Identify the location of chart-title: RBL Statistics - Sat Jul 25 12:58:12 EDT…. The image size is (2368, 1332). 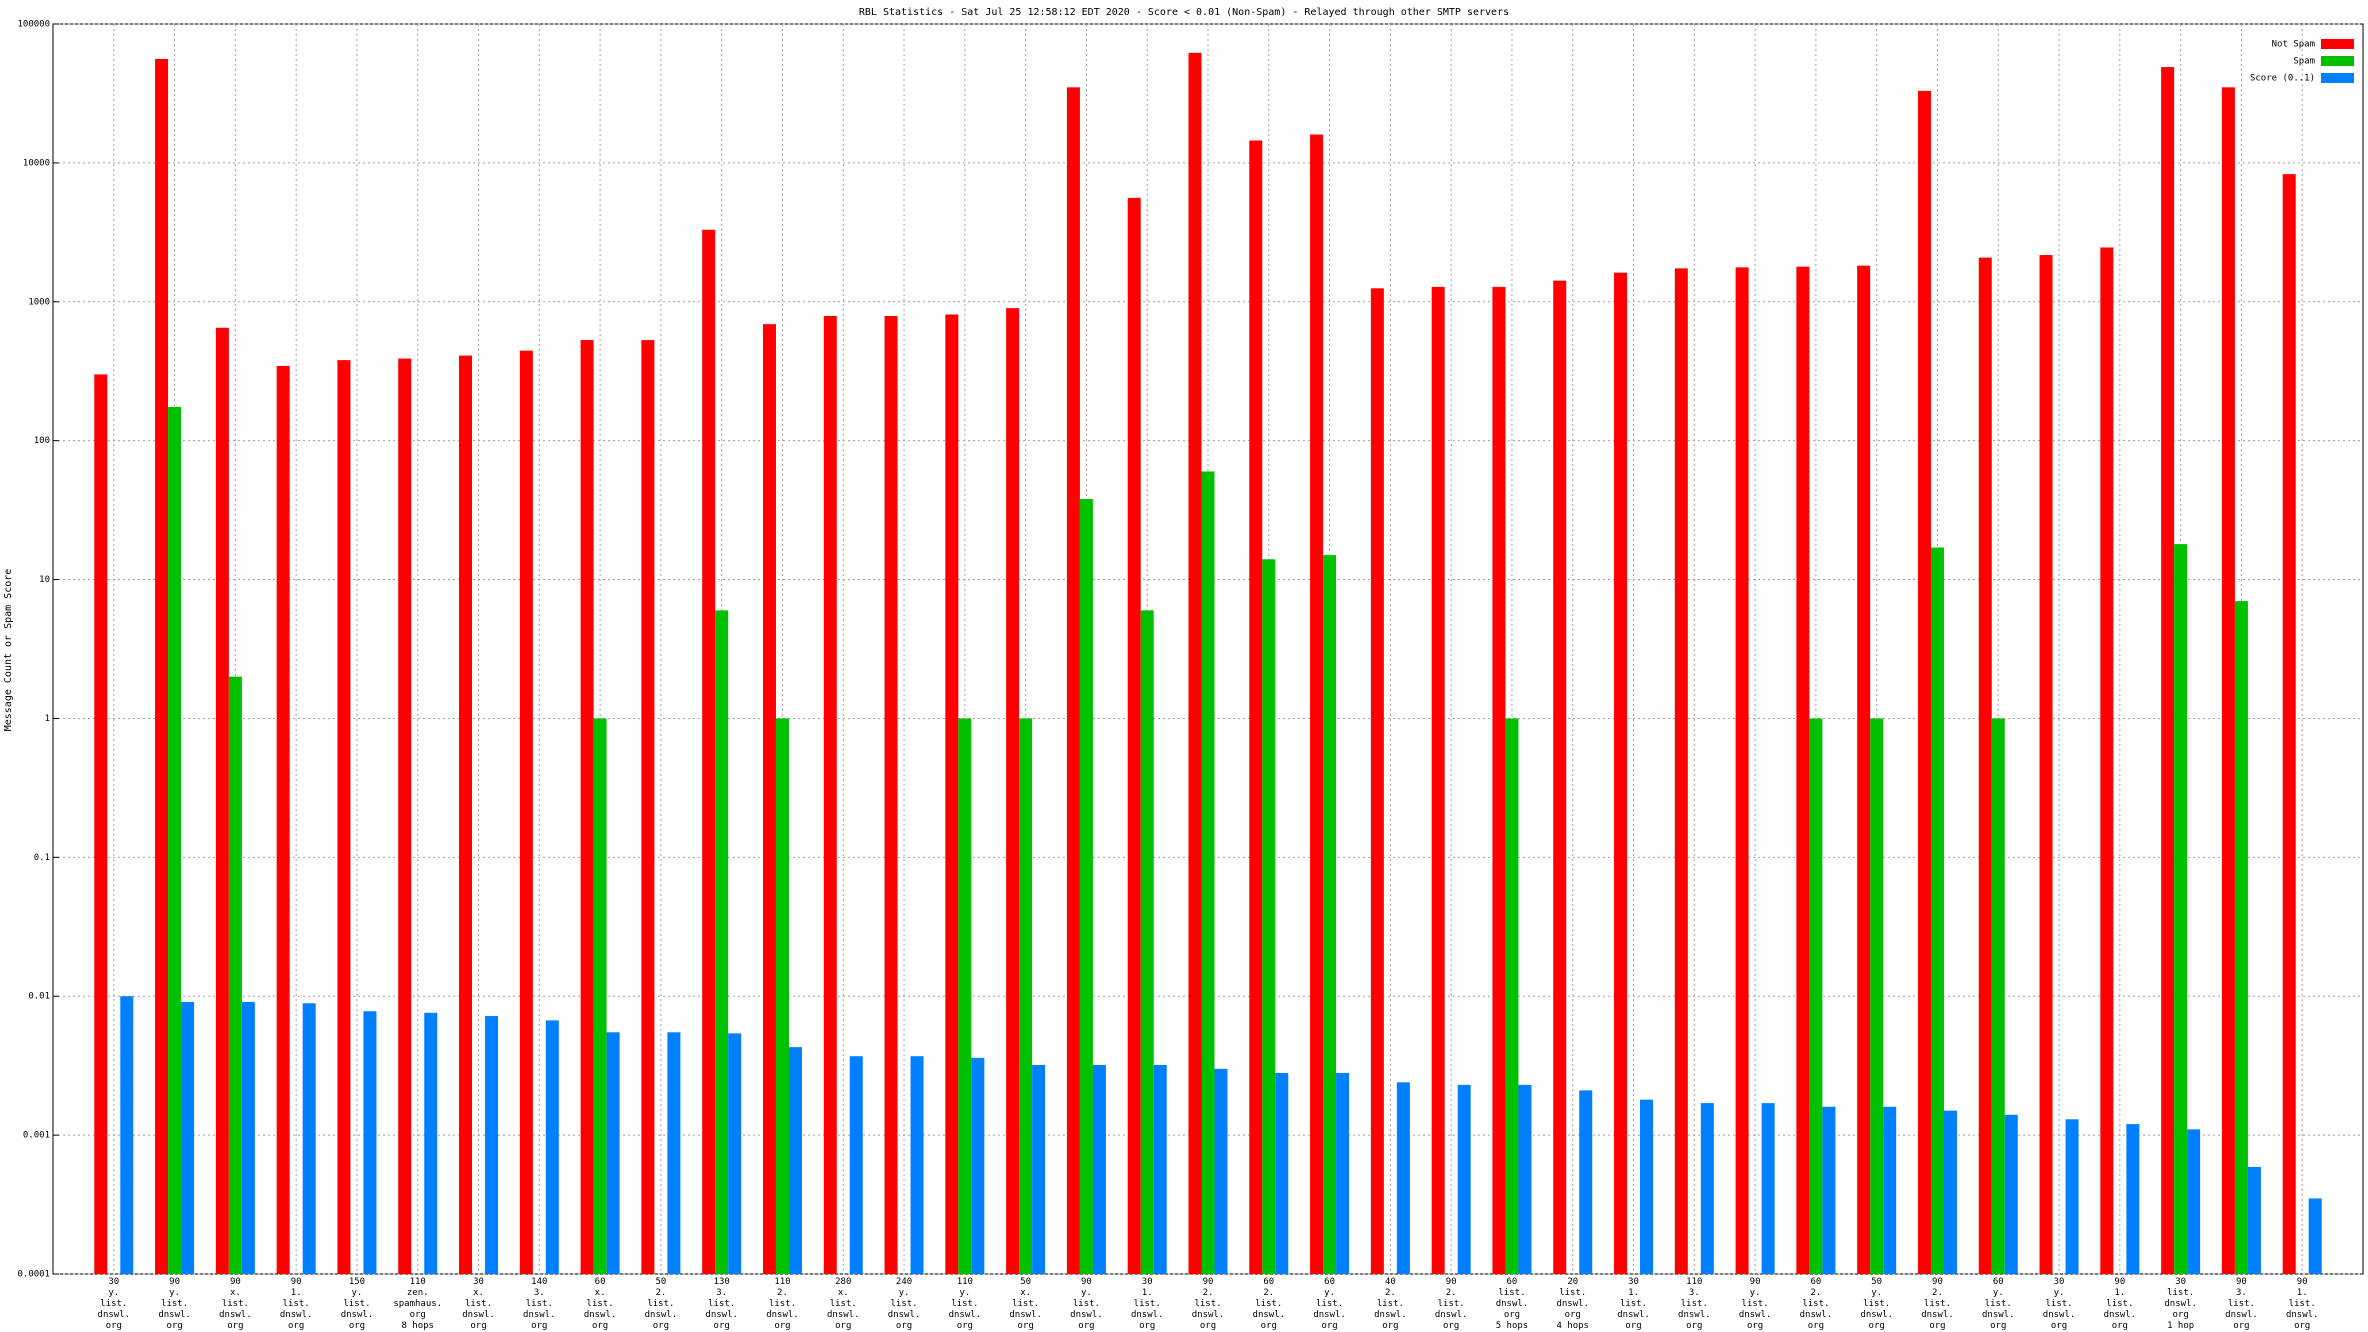
(1184, 12).